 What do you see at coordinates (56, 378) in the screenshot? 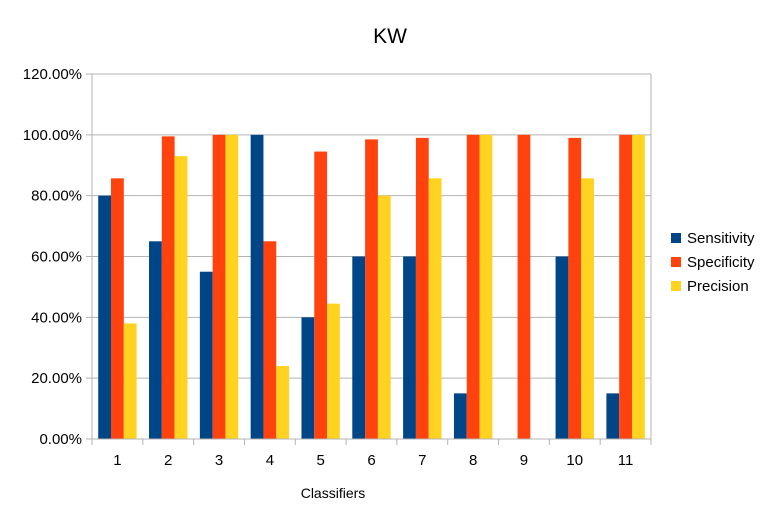
I see `y-tick-label: 20.00%` at bounding box center [56, 378].